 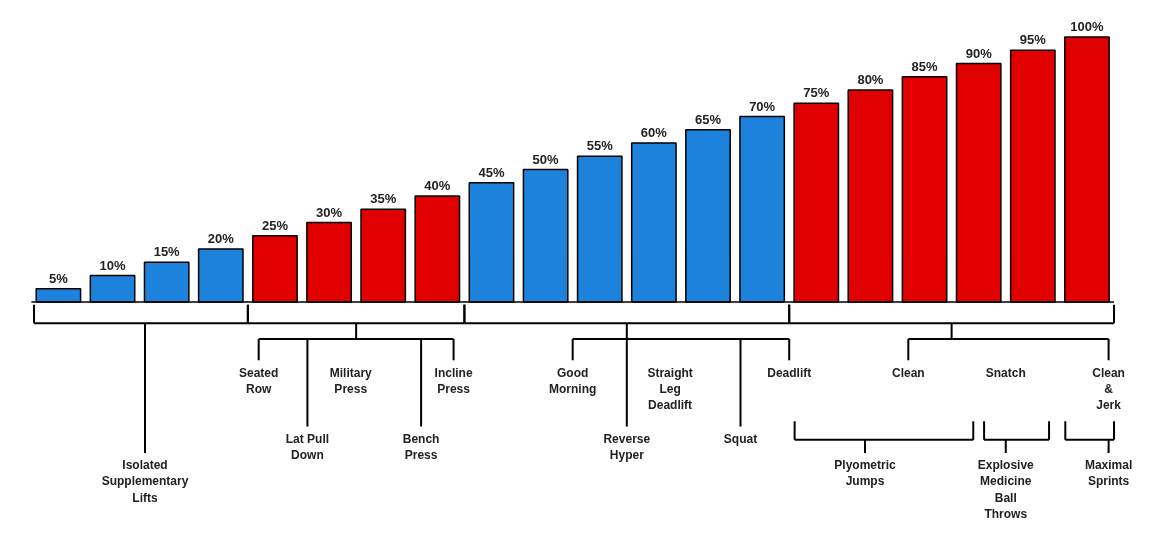 What do you see at coordinates (351, 380) in the screenshot?
I see `text: Military Press` at bounding box center [351, 380].